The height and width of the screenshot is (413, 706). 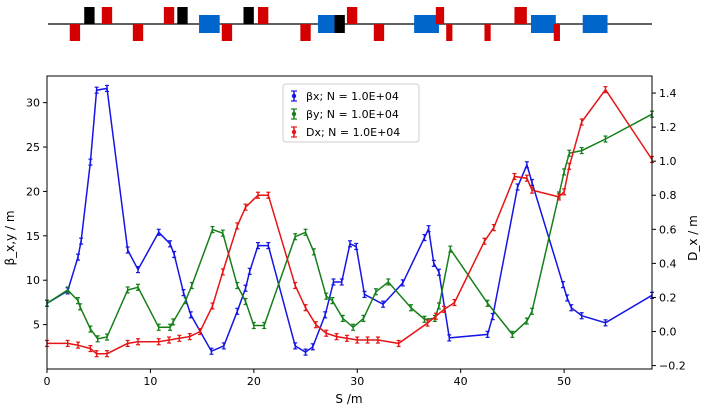 I want to click on y-right-tick-label: 0.4, so click(x=668, y=263).